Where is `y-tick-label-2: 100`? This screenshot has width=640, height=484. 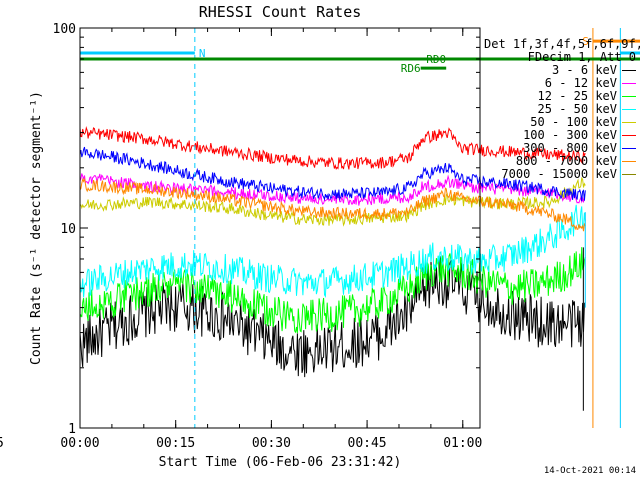
y-tick-label-2: 100 is located at coordinates (64, 29).